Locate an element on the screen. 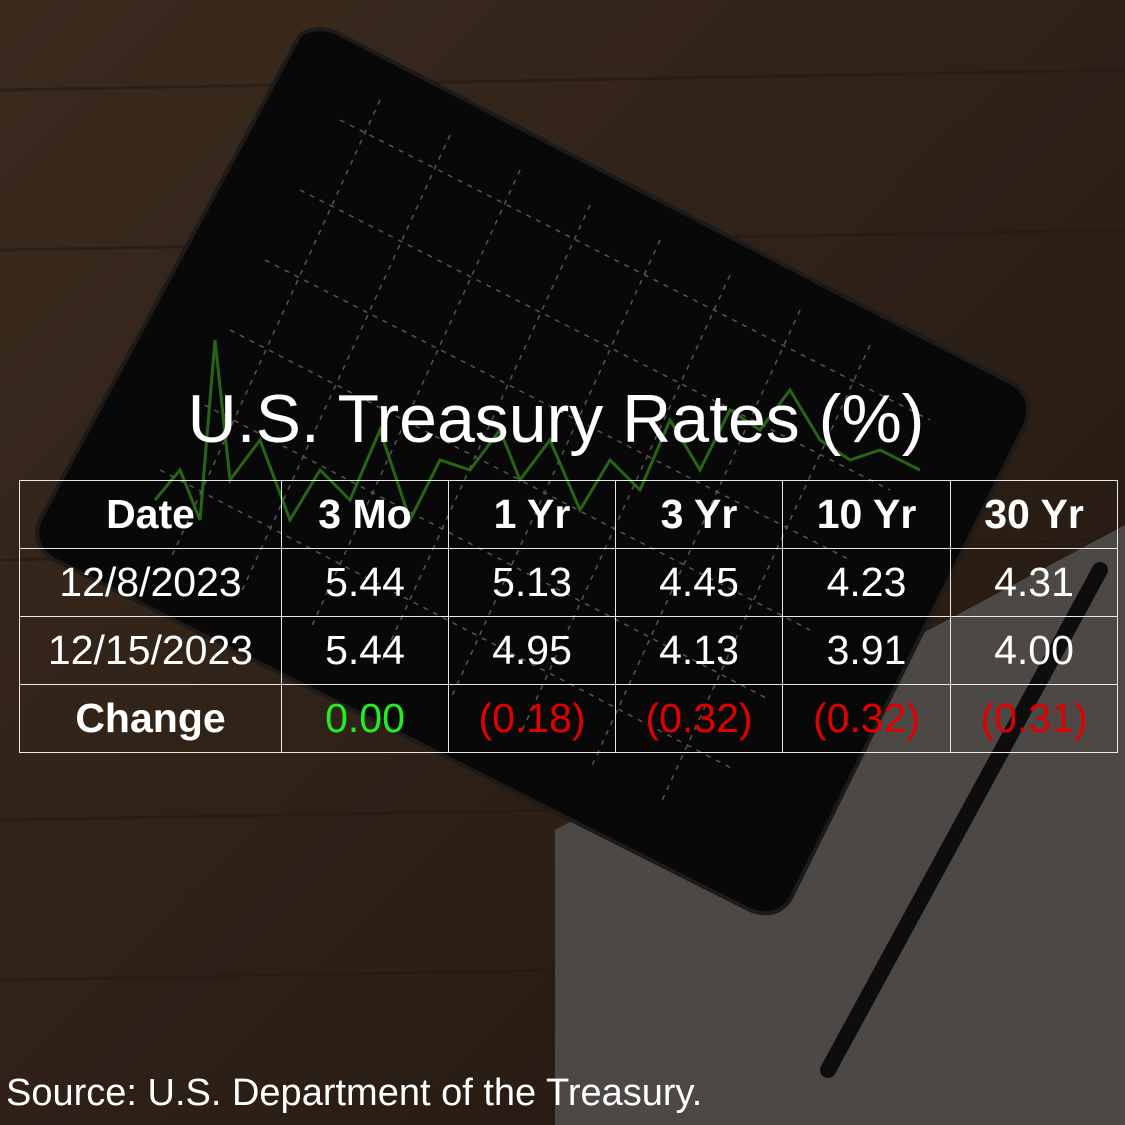 The image size is (1125, 1125). header-row: Date 3 Mo 1 Yr 3 Yr 10 Yr 30 Yr is located at coordinates (568, 514).